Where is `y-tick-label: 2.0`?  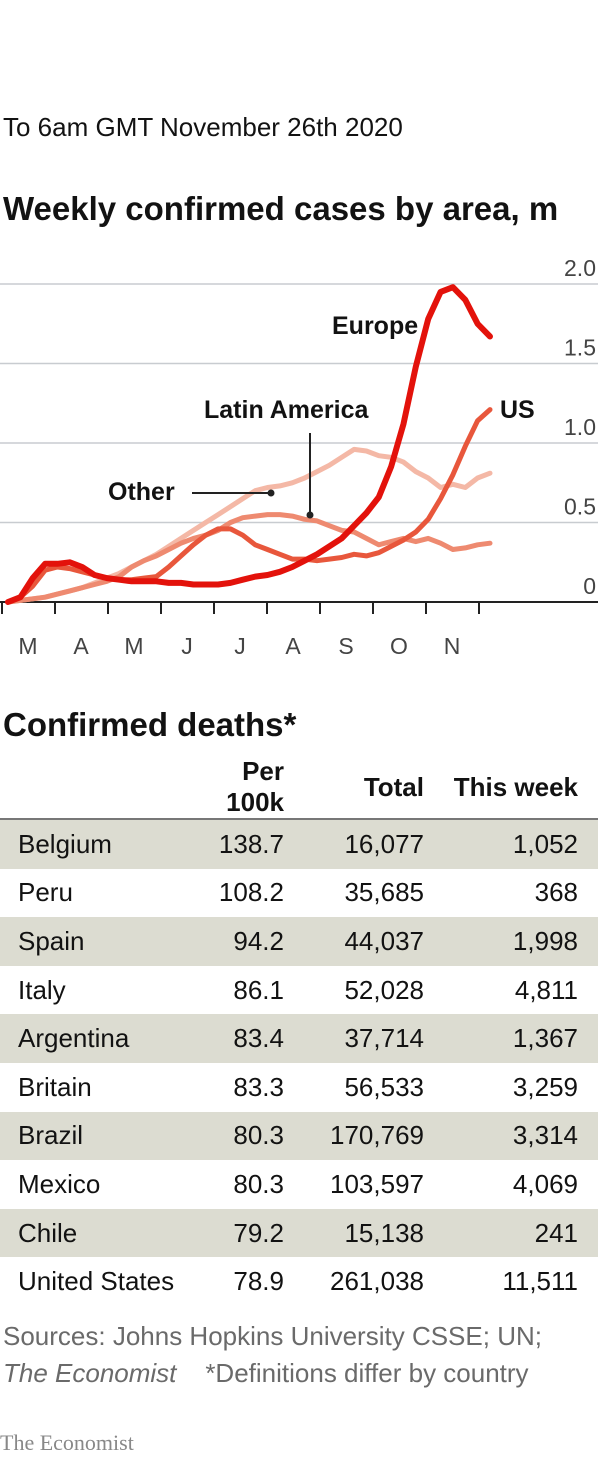
y-tick-label: 2.0 is located at coordinates (580, 268).